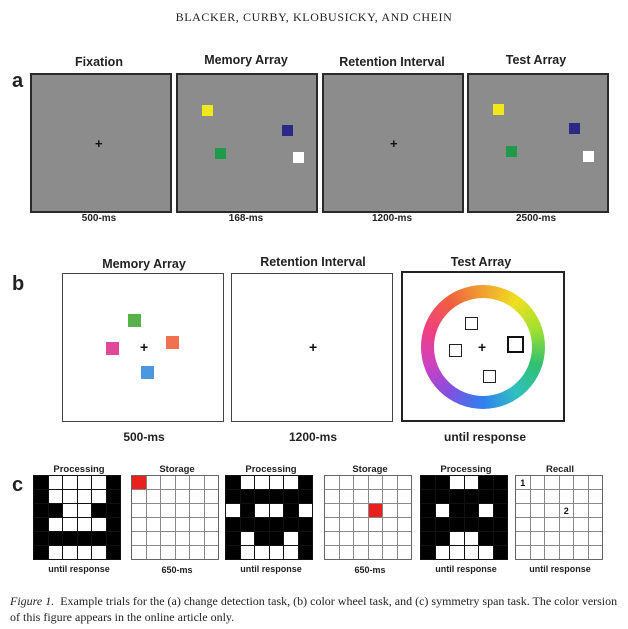 The image size is (628, 629). Describe the element at coordinates (271, 469) in the screenshot. I see `c-title-processing-2: Processing` at that location.